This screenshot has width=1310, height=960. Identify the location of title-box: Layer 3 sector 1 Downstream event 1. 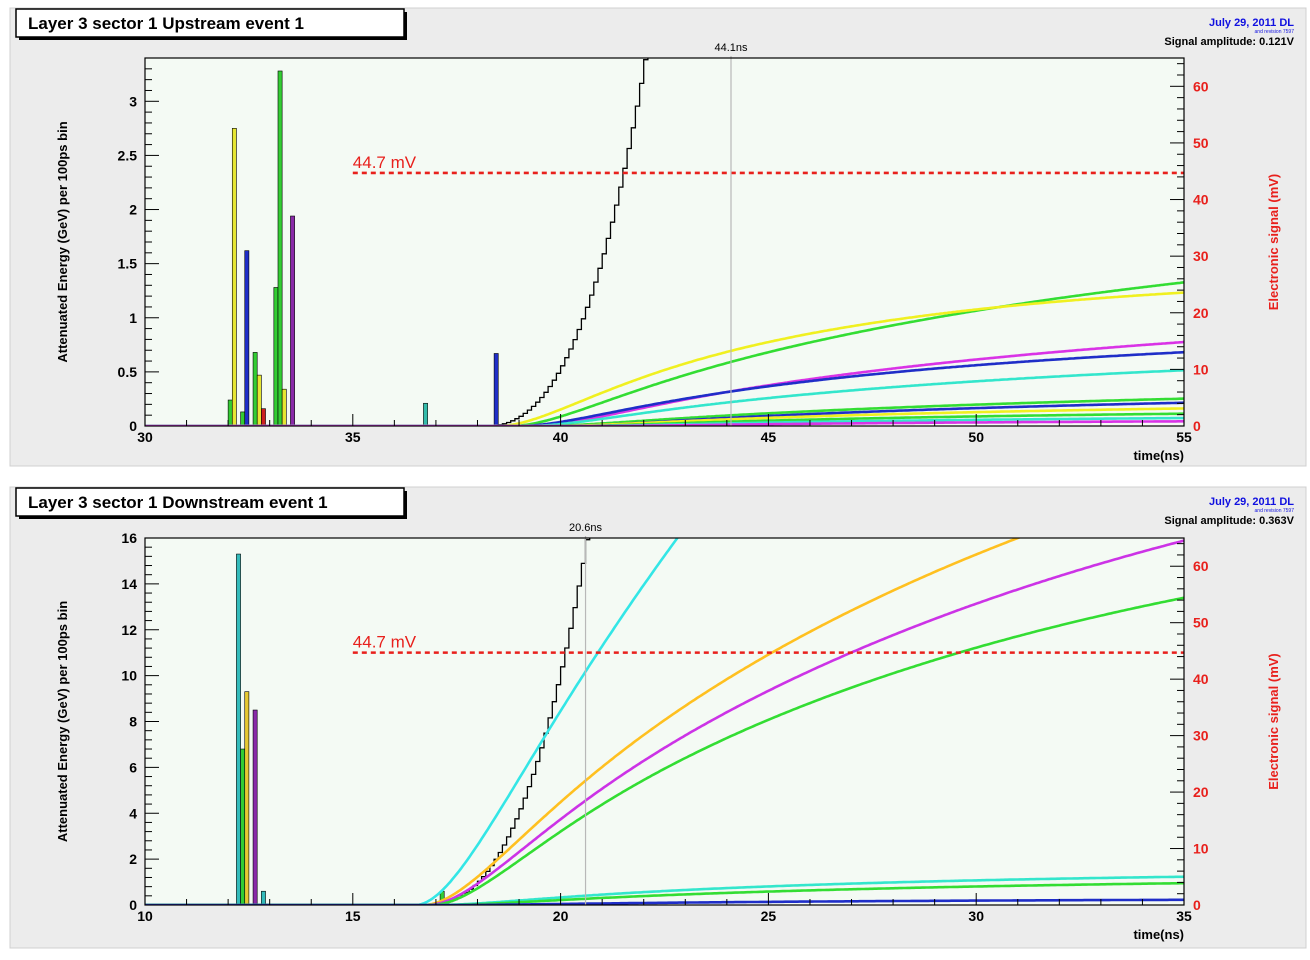
(211, 503).